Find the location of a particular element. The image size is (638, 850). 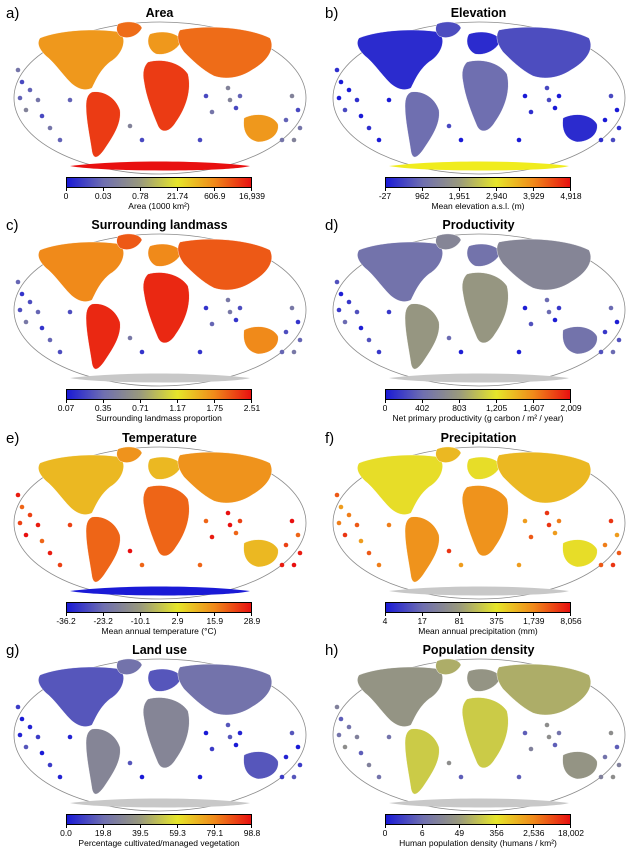

australia-landmass is located at coordinates (261, 128).